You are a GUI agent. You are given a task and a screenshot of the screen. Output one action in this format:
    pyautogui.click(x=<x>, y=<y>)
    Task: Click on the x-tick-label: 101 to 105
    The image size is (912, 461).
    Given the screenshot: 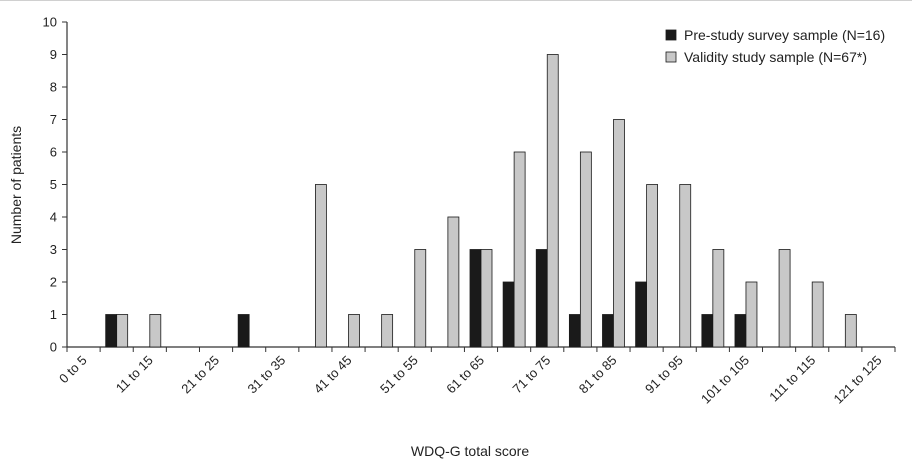 What is the action you would take?
    pyautogui.click(x=725, y=380)
    